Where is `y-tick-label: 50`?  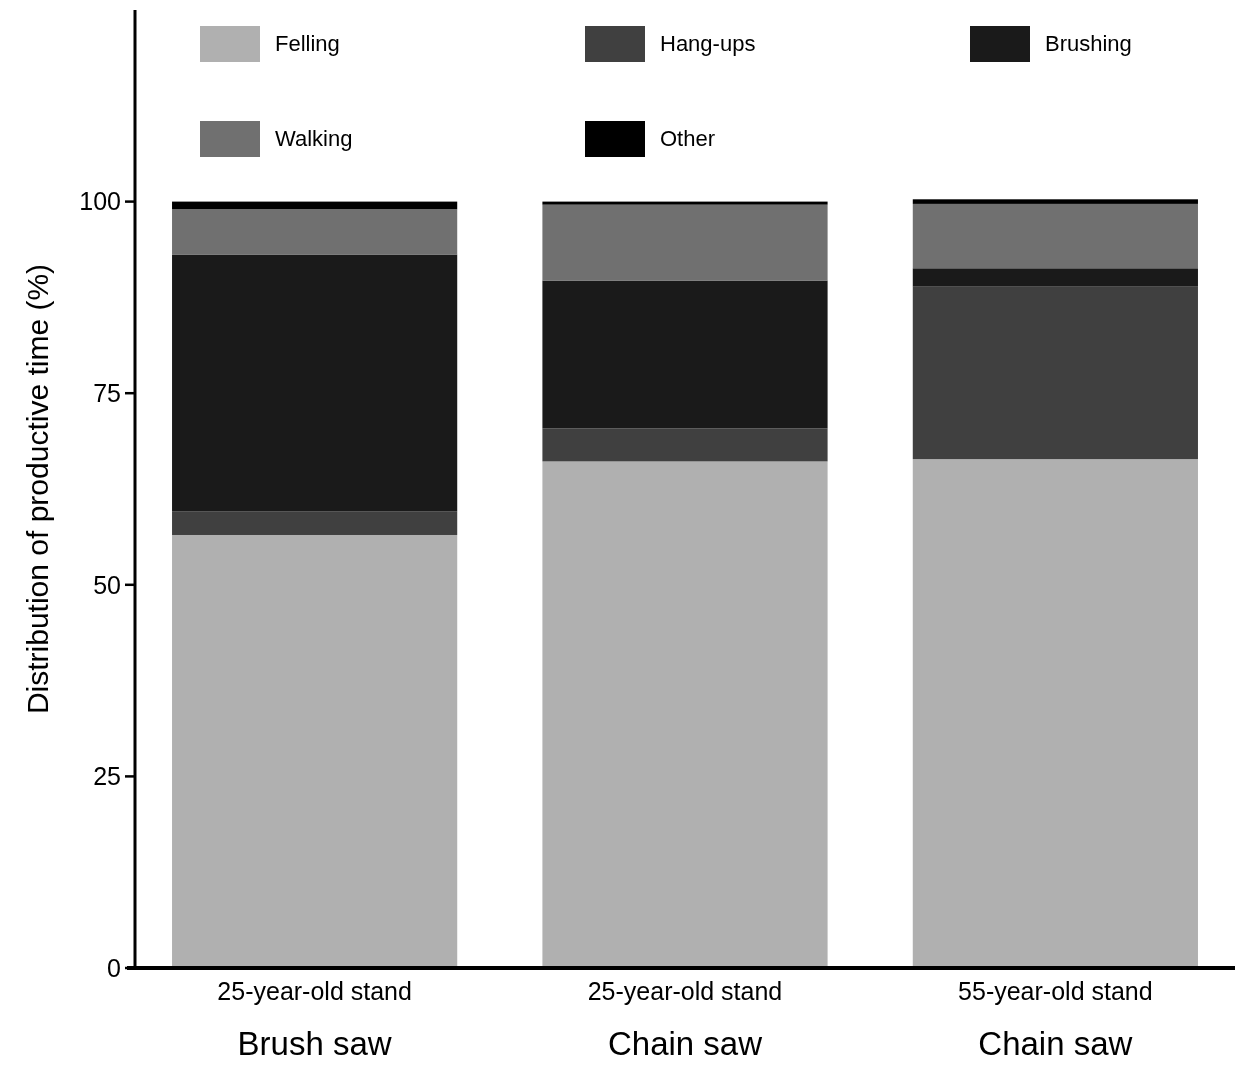 y-tick-label: 50 is located at coordinates (107, 584).